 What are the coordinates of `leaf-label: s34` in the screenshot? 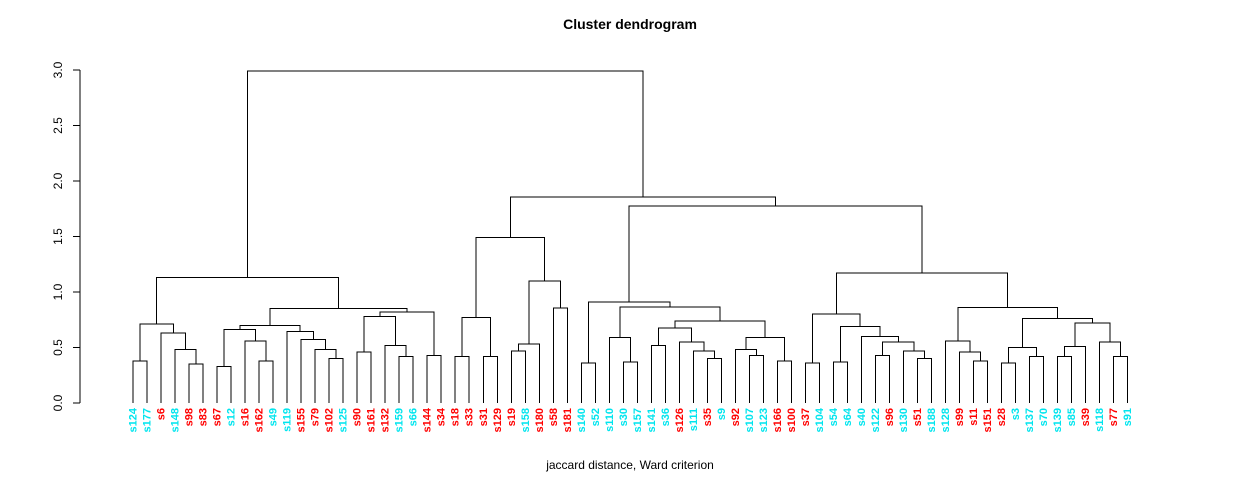 It's located at (442, 416).